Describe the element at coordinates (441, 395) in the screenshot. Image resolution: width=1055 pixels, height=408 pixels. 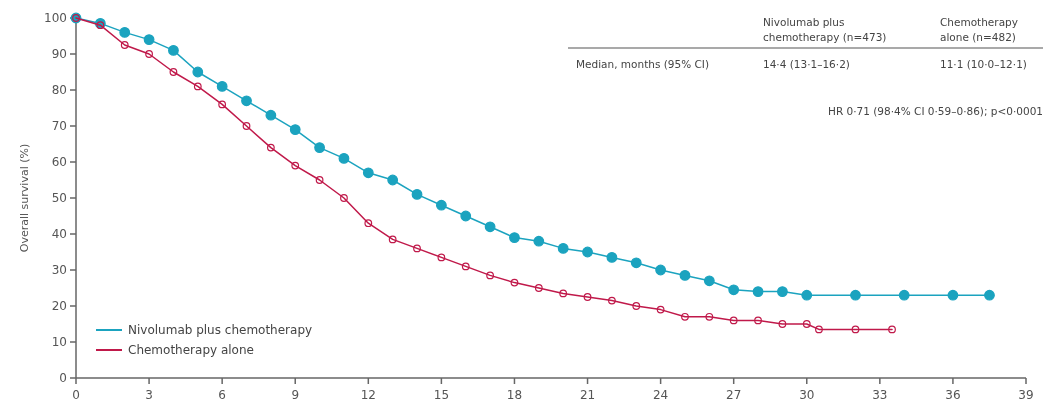
I see `x-tick-label: 15` at that location.